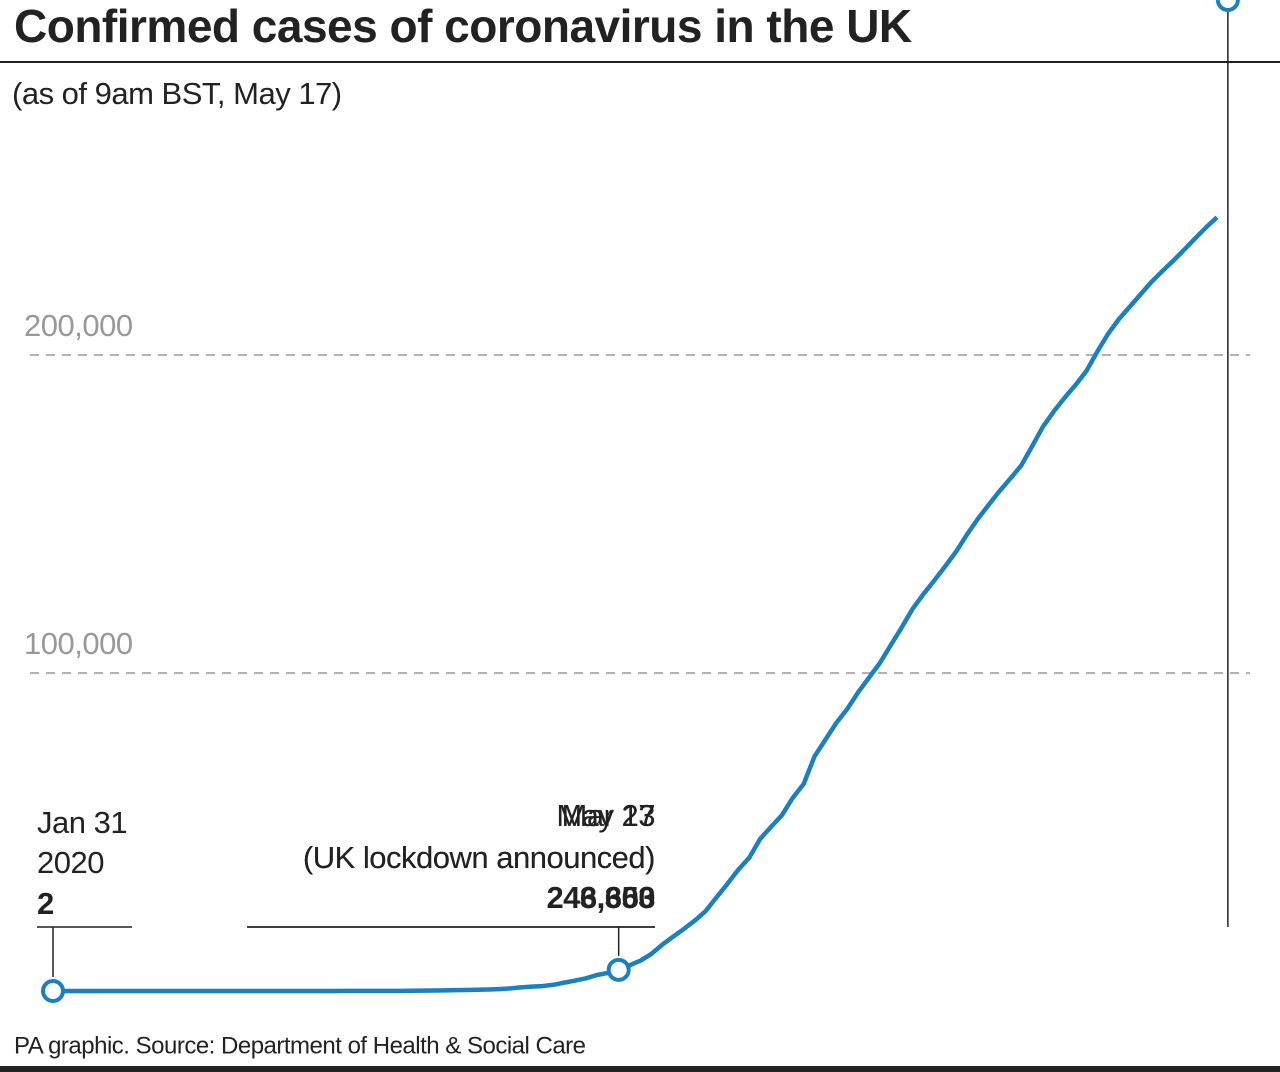 Image resolution: width=1280 pixels, height=1072 pixels. What do you see at coordinates (70, 862) in the screenshot?
I see `point-year: 2020` at bounding box center [70, 862].